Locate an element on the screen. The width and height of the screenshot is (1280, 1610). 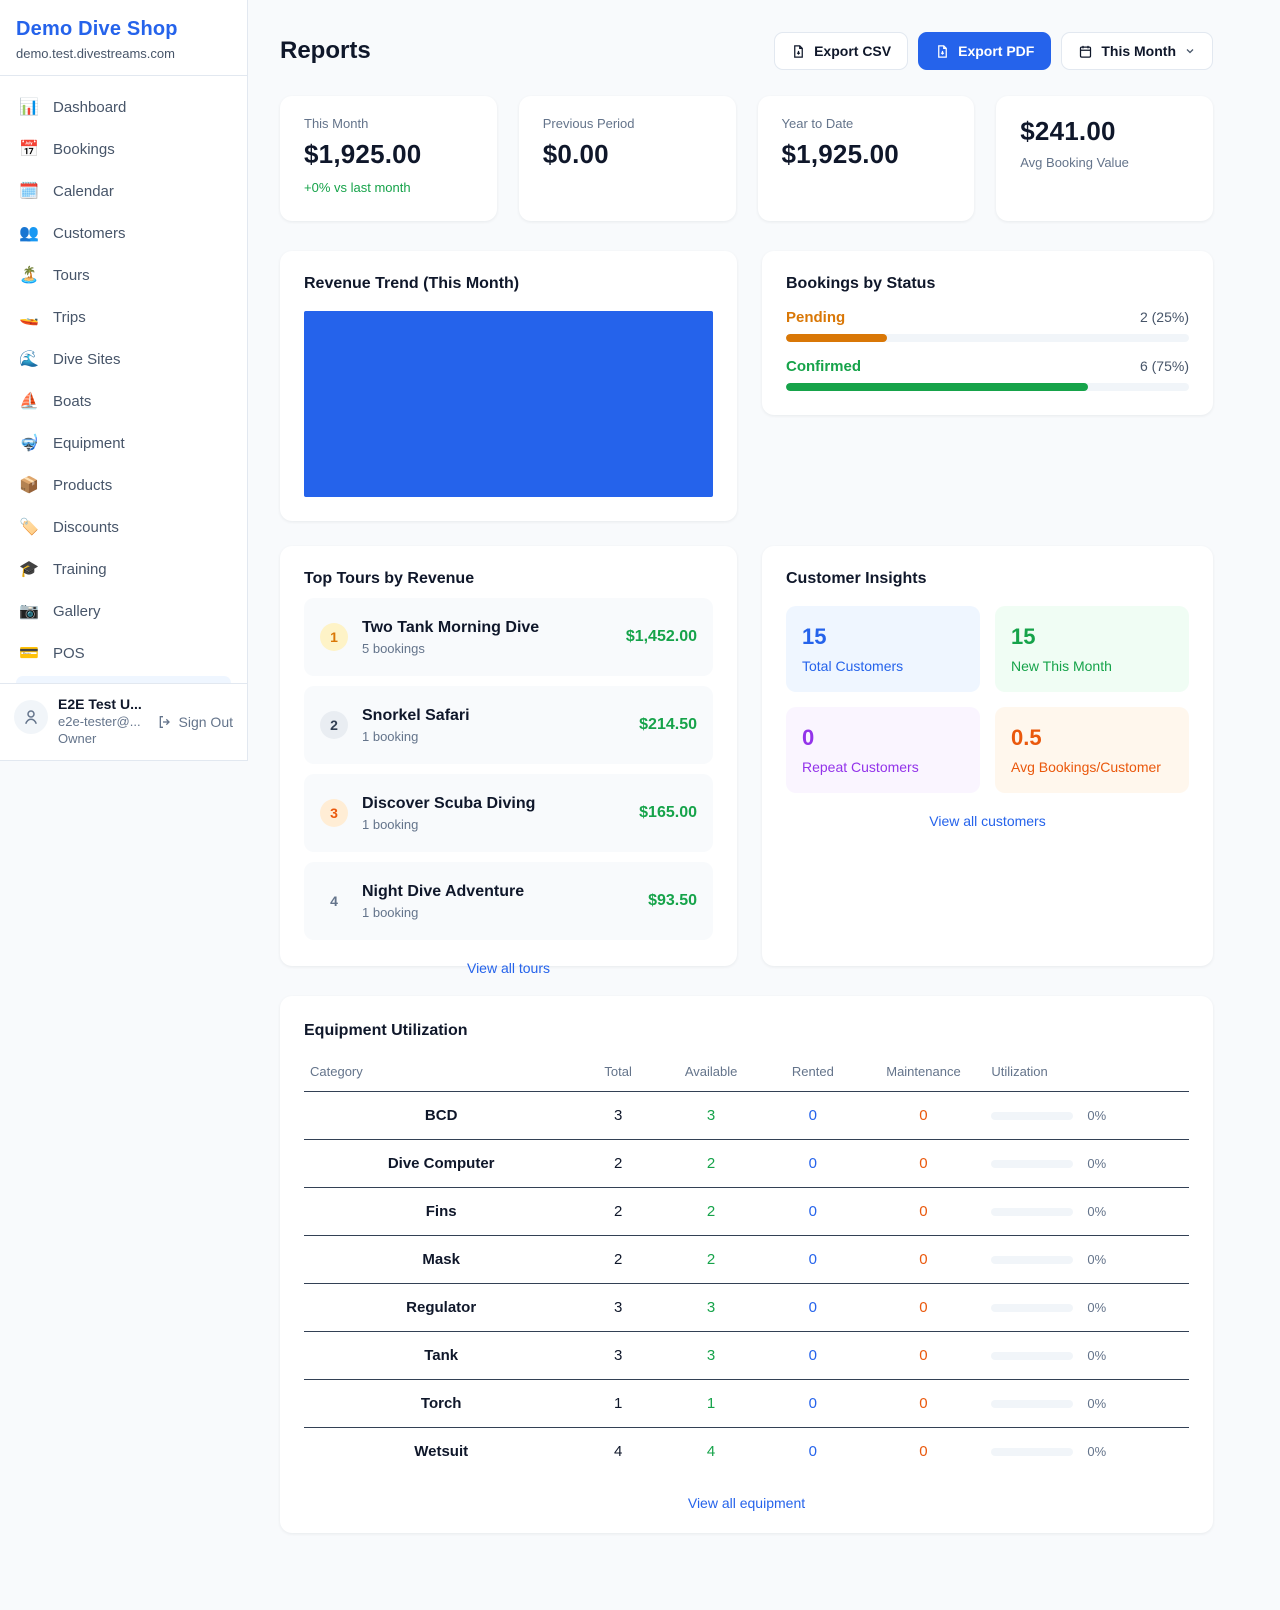
stat-label: Avg Booking Value is located at coordinates (1074, 162).